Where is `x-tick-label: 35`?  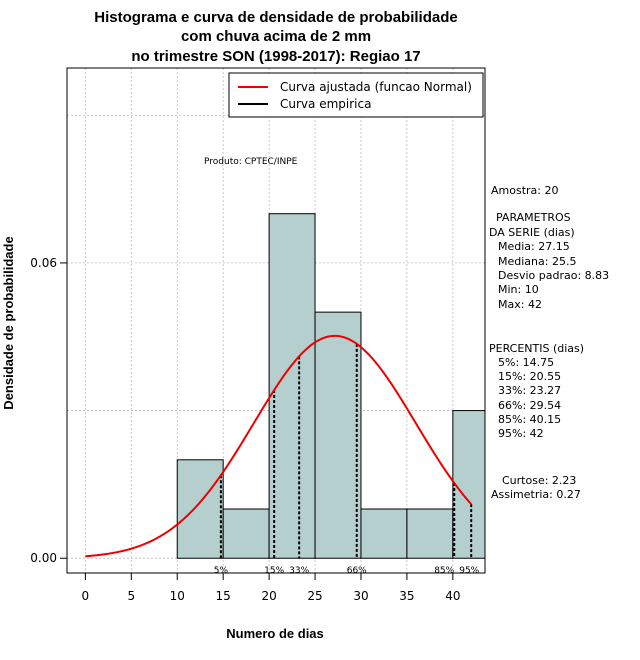 x-tick-label: 35 is located at coordinates (406, 596).